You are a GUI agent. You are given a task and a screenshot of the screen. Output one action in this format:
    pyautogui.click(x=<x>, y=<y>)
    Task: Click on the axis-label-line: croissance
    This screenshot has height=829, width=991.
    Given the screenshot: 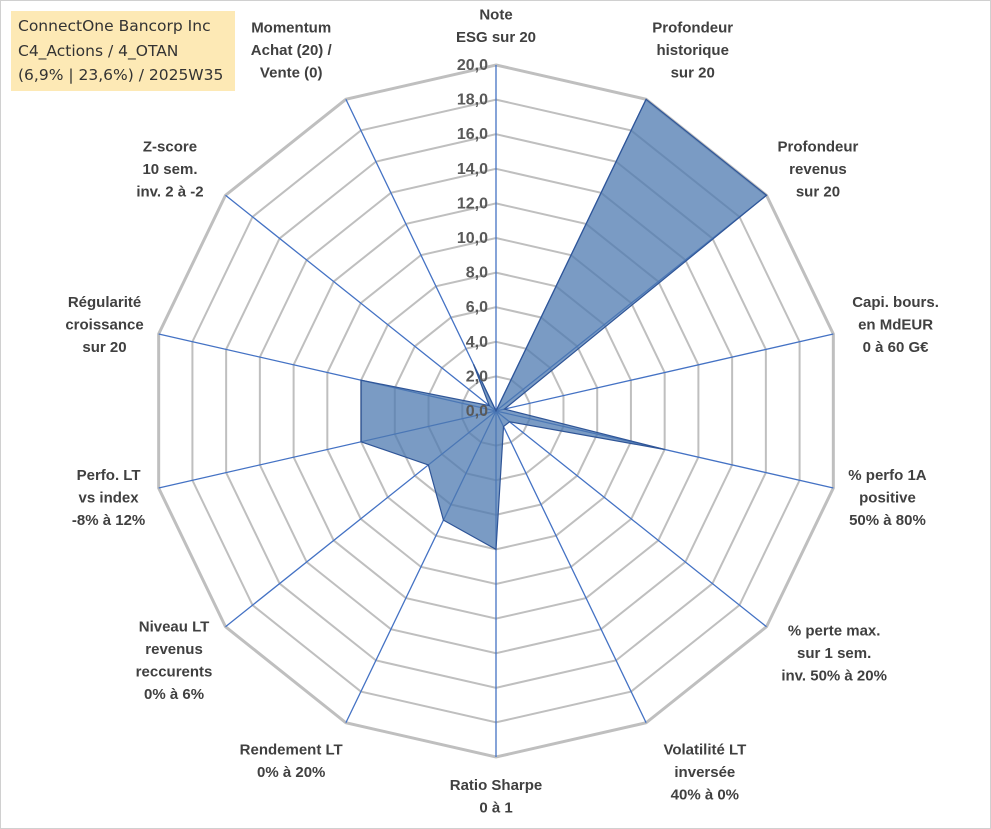 What is the action you would take?
    pyautogui.click(x=104, y=325)
    